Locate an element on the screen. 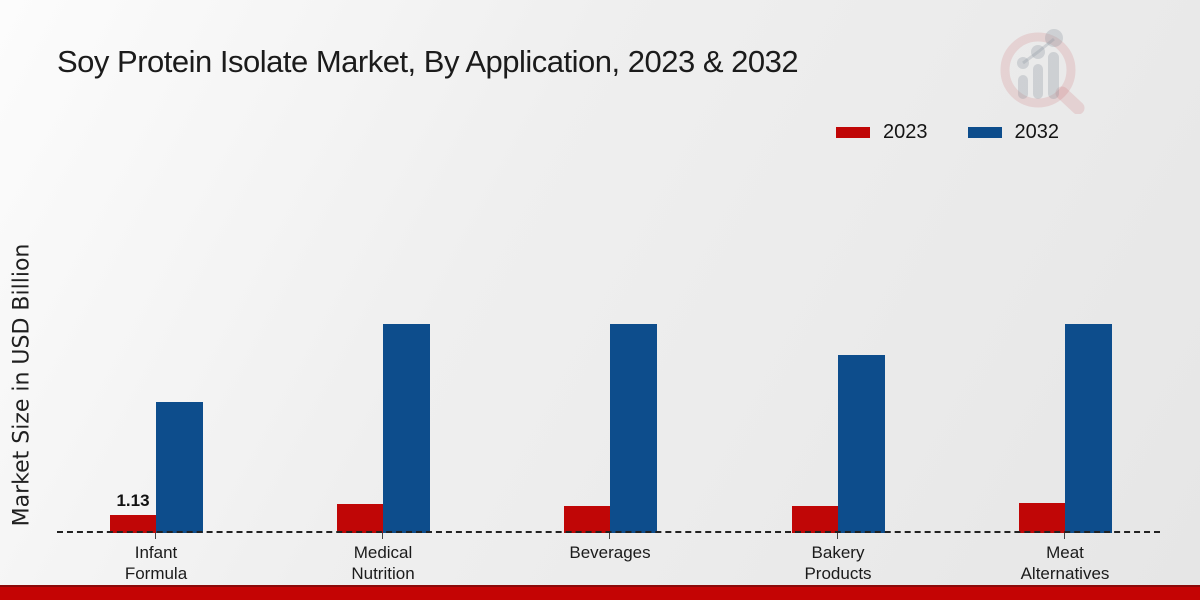  bar-2032-medical-nutrition is located at coordinates (406, 428).